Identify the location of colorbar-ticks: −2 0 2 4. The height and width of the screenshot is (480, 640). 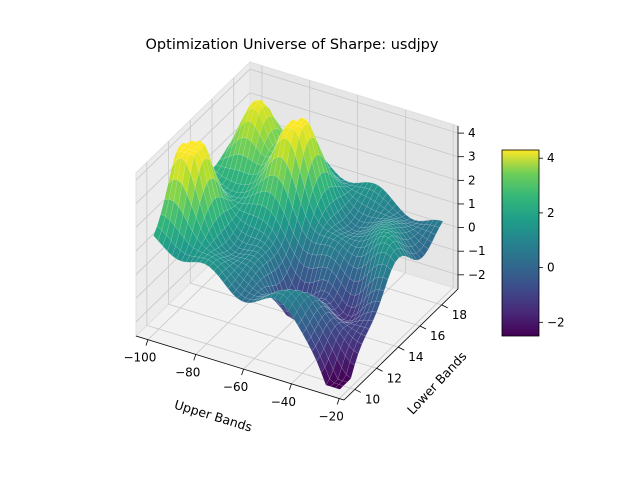
(552, 240).